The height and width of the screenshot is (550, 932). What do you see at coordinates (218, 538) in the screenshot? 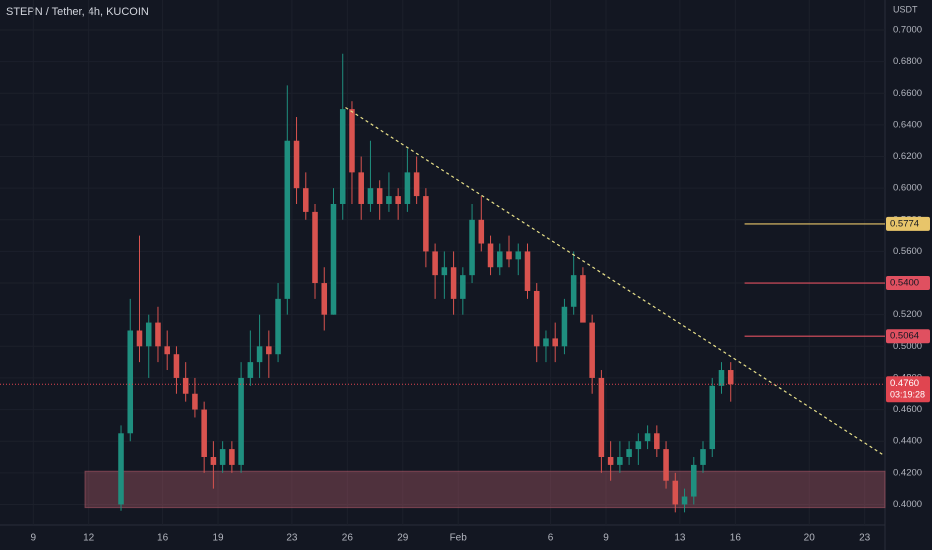
I see `x-tick-label: 19` at bounding box center [218, 538].